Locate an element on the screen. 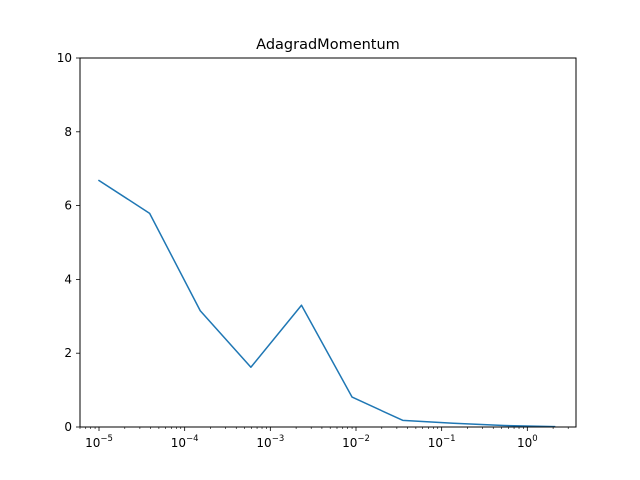  y-tick-label: 0 is located at coordinates (68, 427).